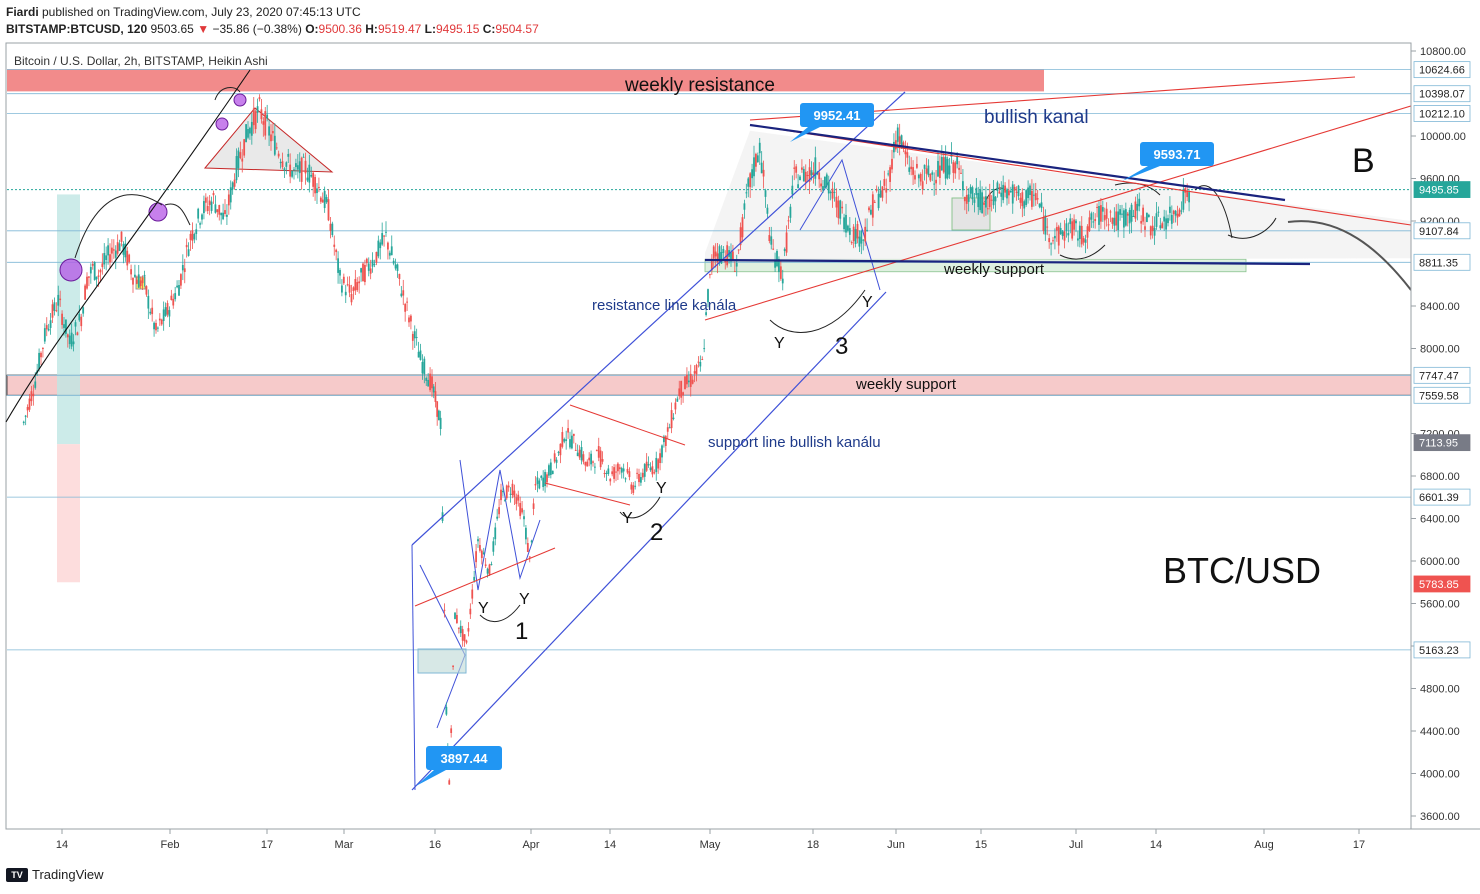 The height and width of the screenshot is (894, 1480). I want to click on price-label-5: 8811.35, so click(1438, 263).